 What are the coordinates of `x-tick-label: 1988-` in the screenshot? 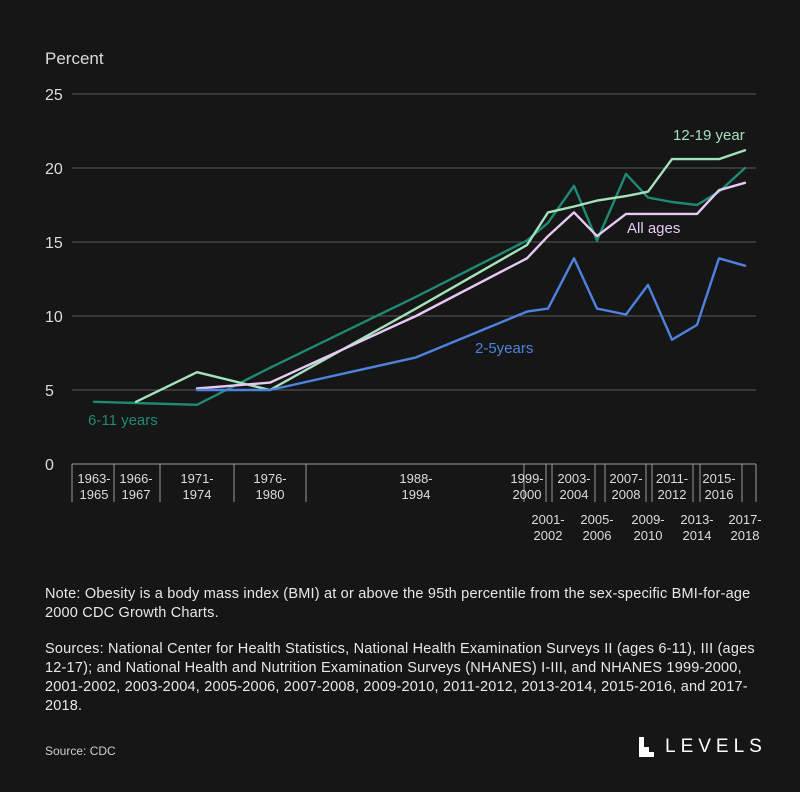 It's located at (415, 478).